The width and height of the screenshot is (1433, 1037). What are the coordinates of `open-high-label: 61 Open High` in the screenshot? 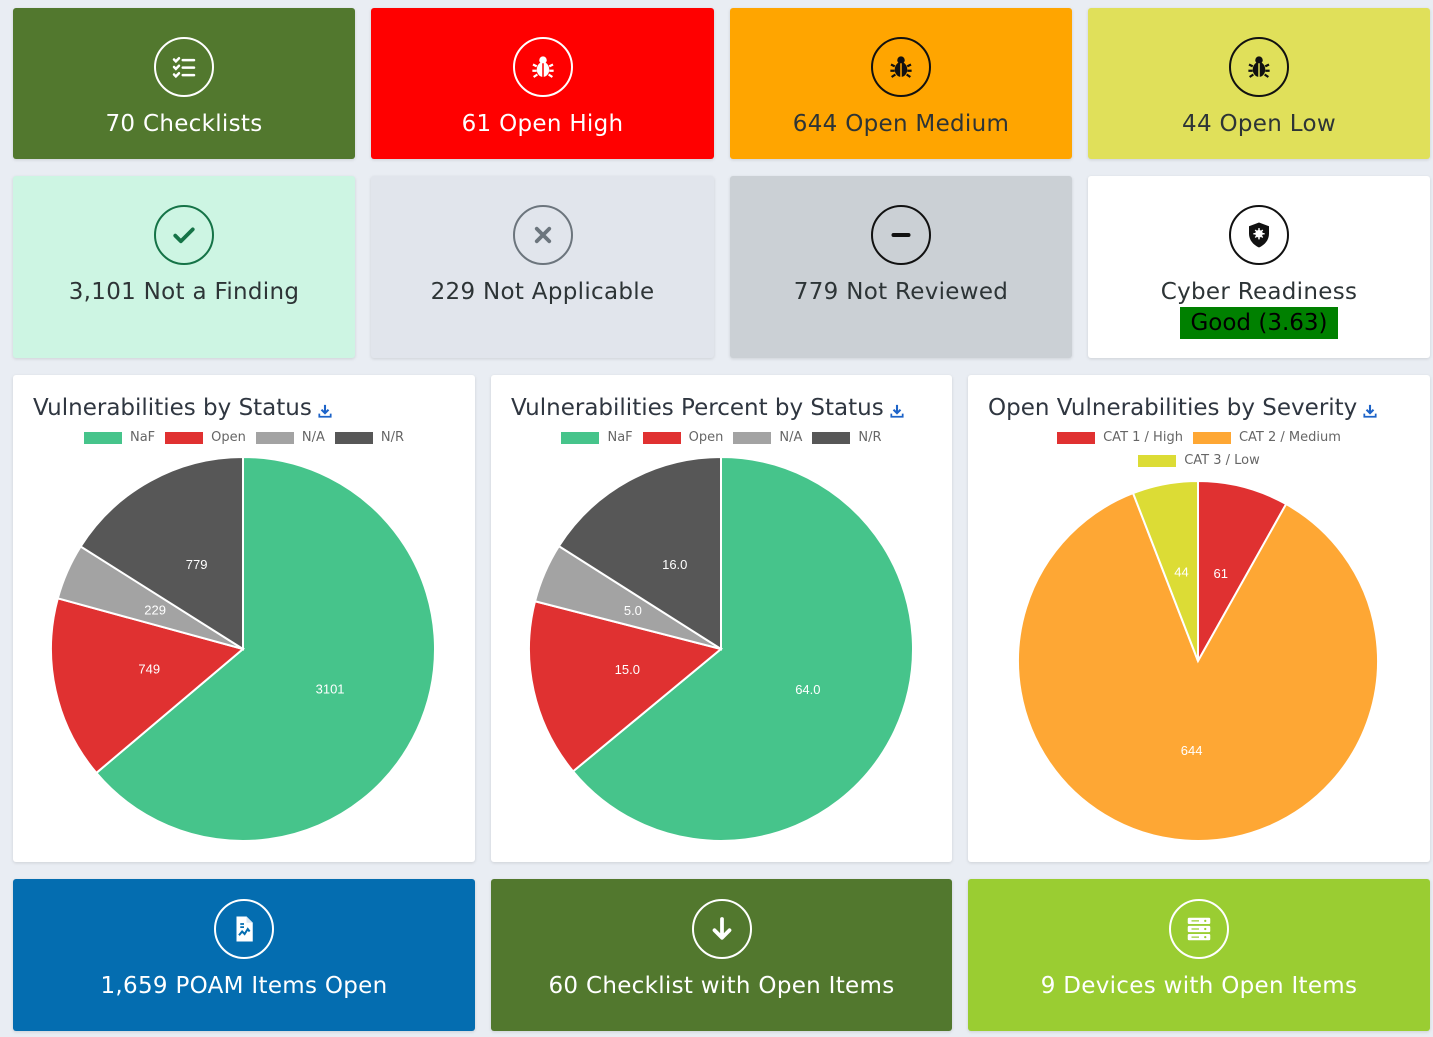 It's located at (542, 124).